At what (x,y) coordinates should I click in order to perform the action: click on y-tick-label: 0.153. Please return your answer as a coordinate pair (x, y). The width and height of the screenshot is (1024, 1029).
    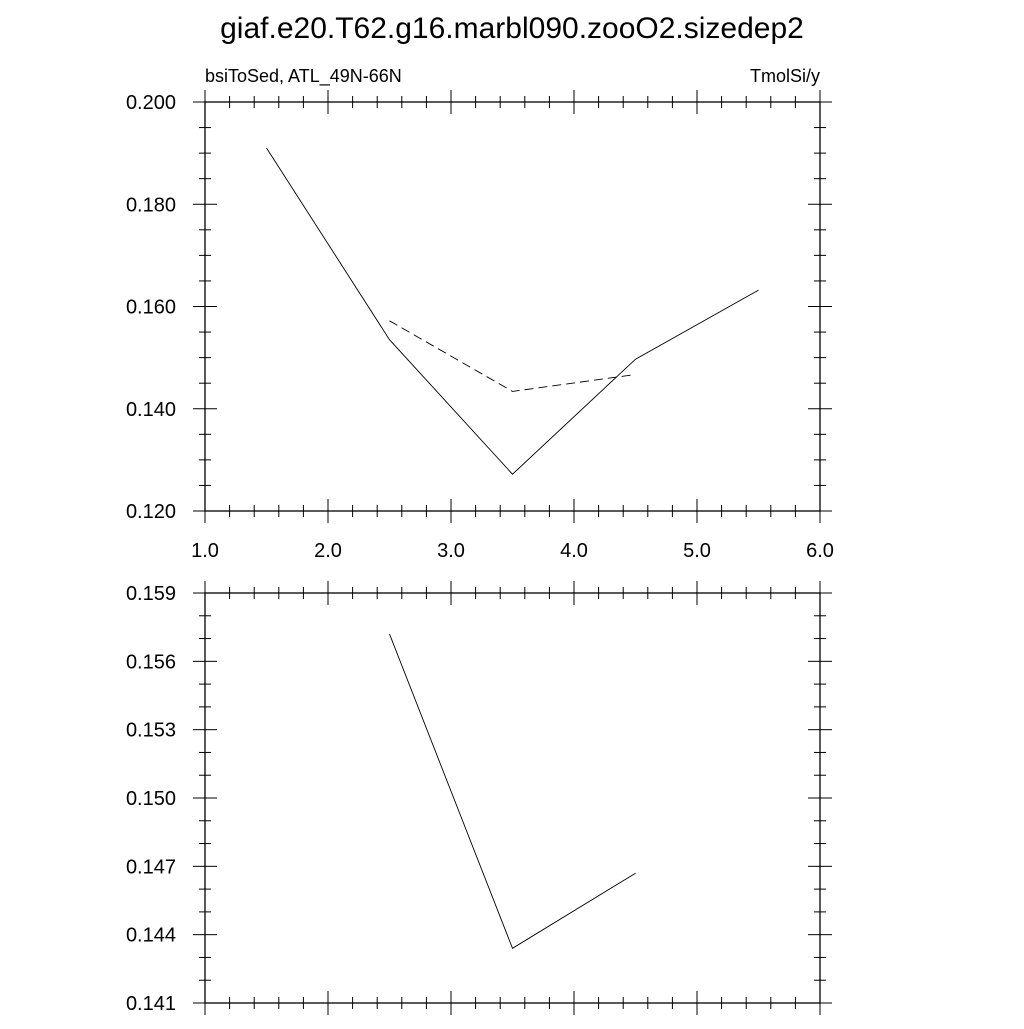
    Looking at the image, I should click on (151, 731).